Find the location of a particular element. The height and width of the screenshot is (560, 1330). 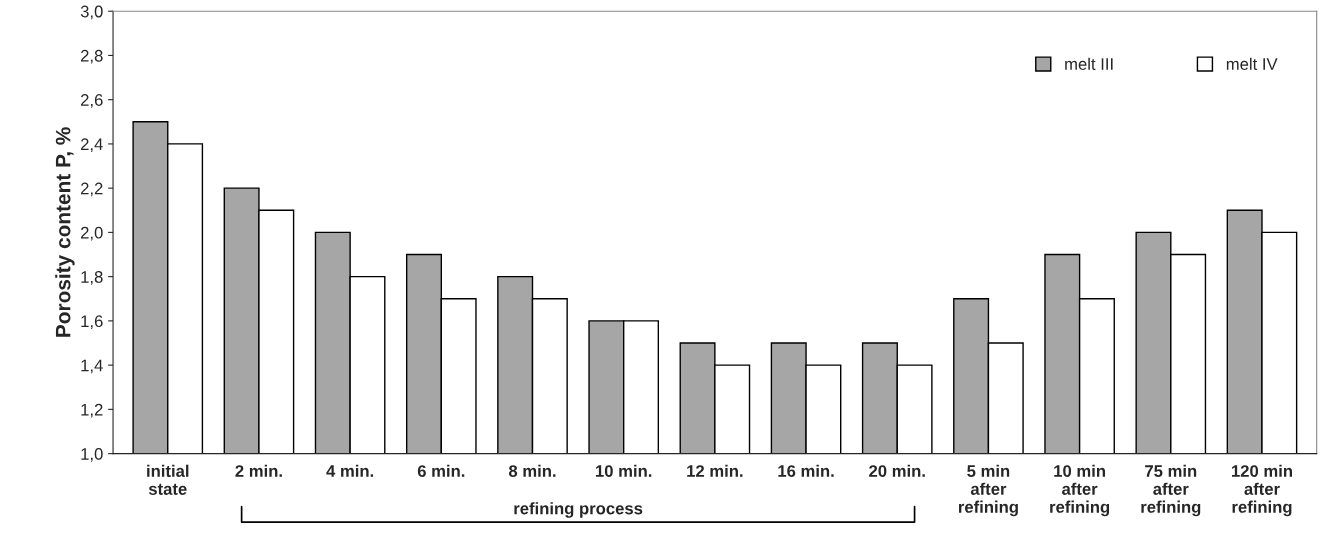

x-tick-label: 8 min. is located at coordinates (532, 470).